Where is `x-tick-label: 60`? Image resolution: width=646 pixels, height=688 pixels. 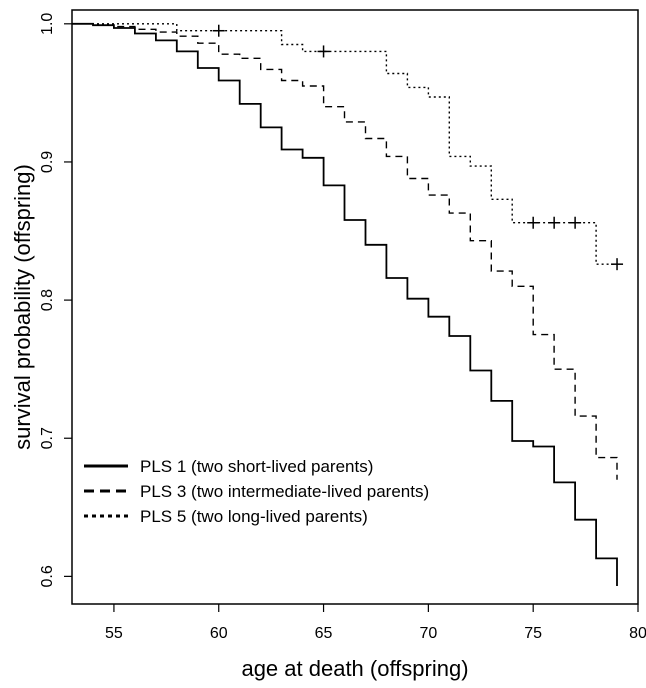 x-tick-label: 60 is located at coordinates (219, 633).